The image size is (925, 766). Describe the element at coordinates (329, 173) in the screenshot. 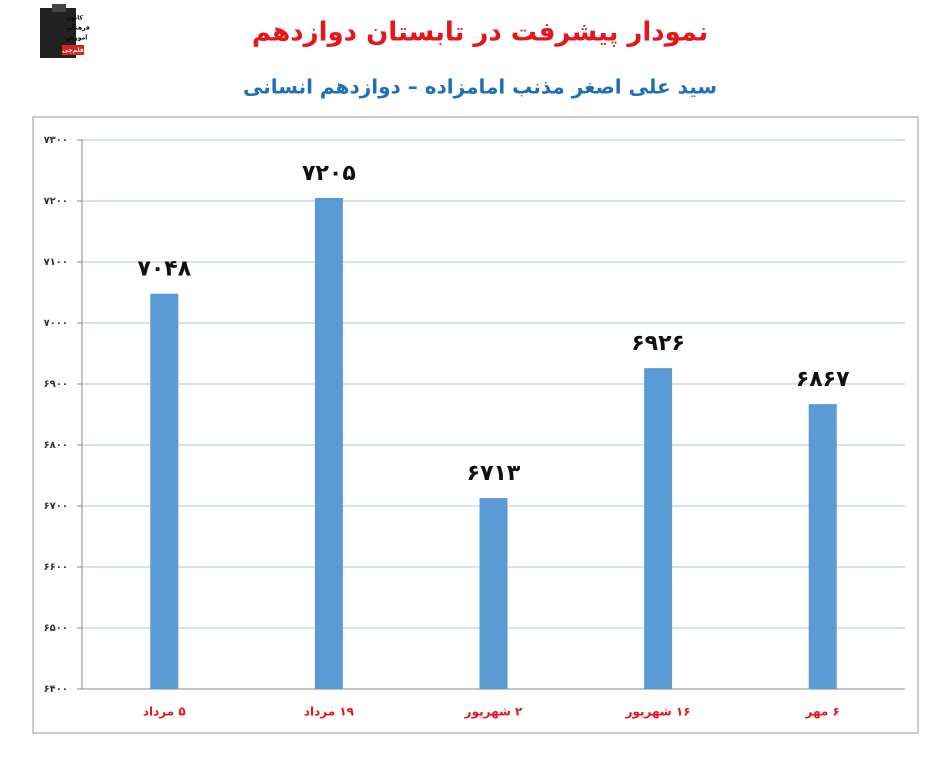

I see `data-label: ۷۲۰۵` at that location.